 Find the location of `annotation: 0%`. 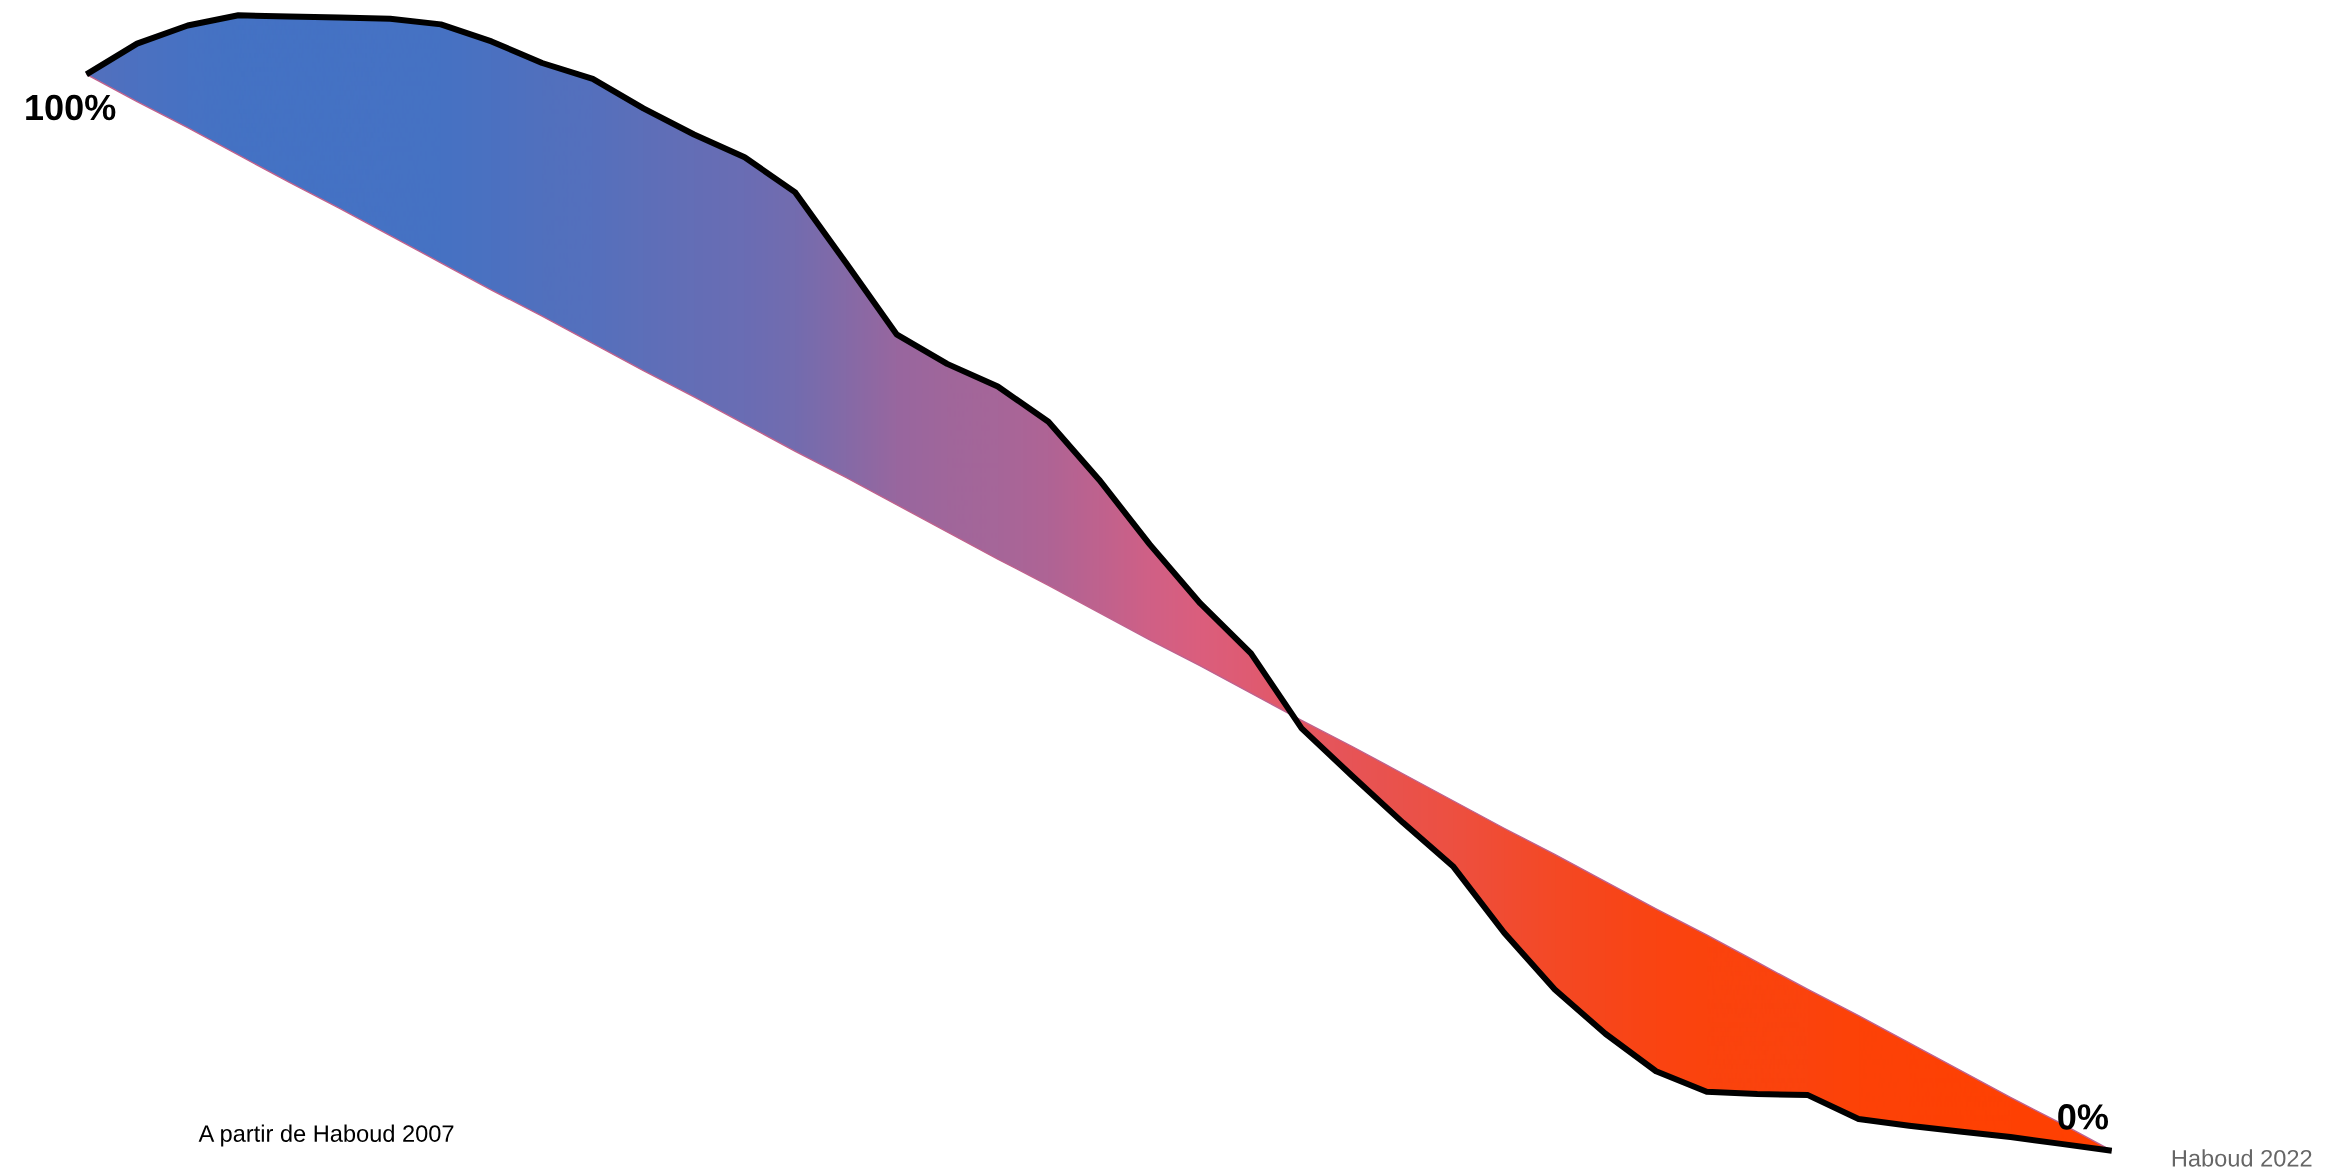

annotation: 0% is located at coordinates (2083, 1117).